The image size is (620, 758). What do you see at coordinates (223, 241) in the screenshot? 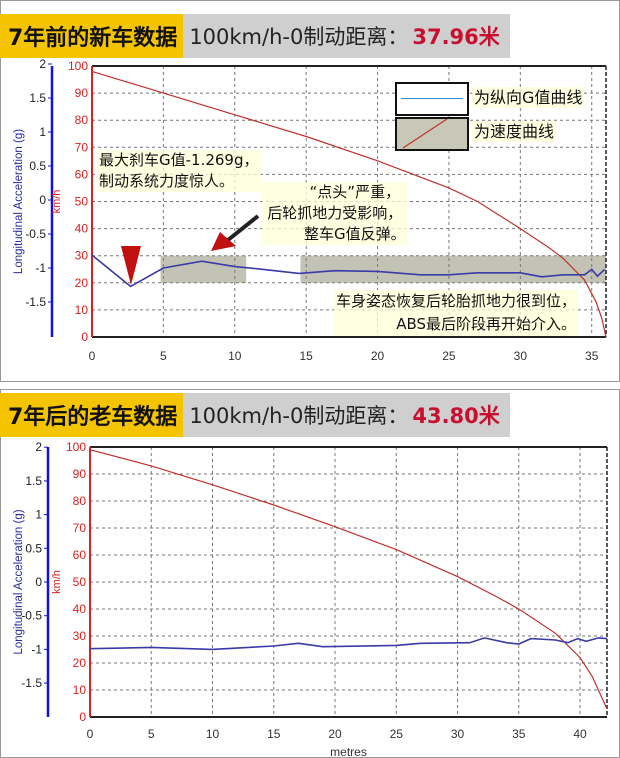
I see `arrow-nod-head` at bounding box center [223, 241].